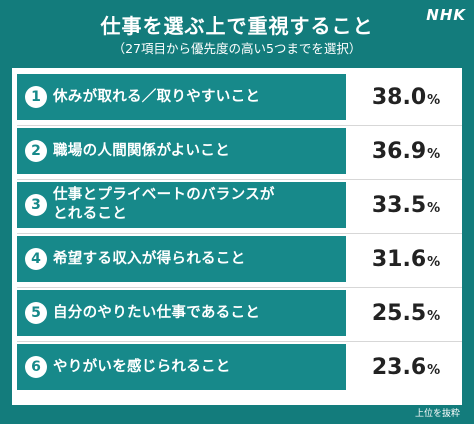 This screenshot has width=474, height=424. I want to click on row-value-cell: 31.6%, so click(406, 259).